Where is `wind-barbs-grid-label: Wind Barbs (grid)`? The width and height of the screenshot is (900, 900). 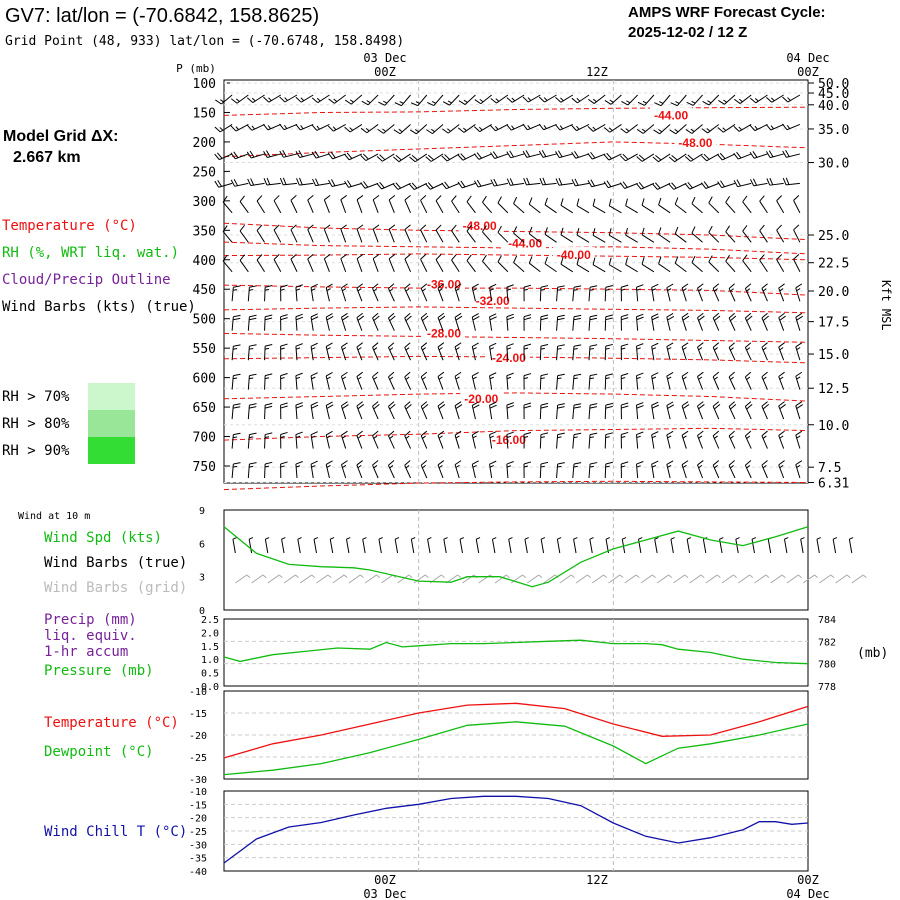 wind-barbs-grid-label: Wind Barbs (grid) is located at coordinates (115, 588).